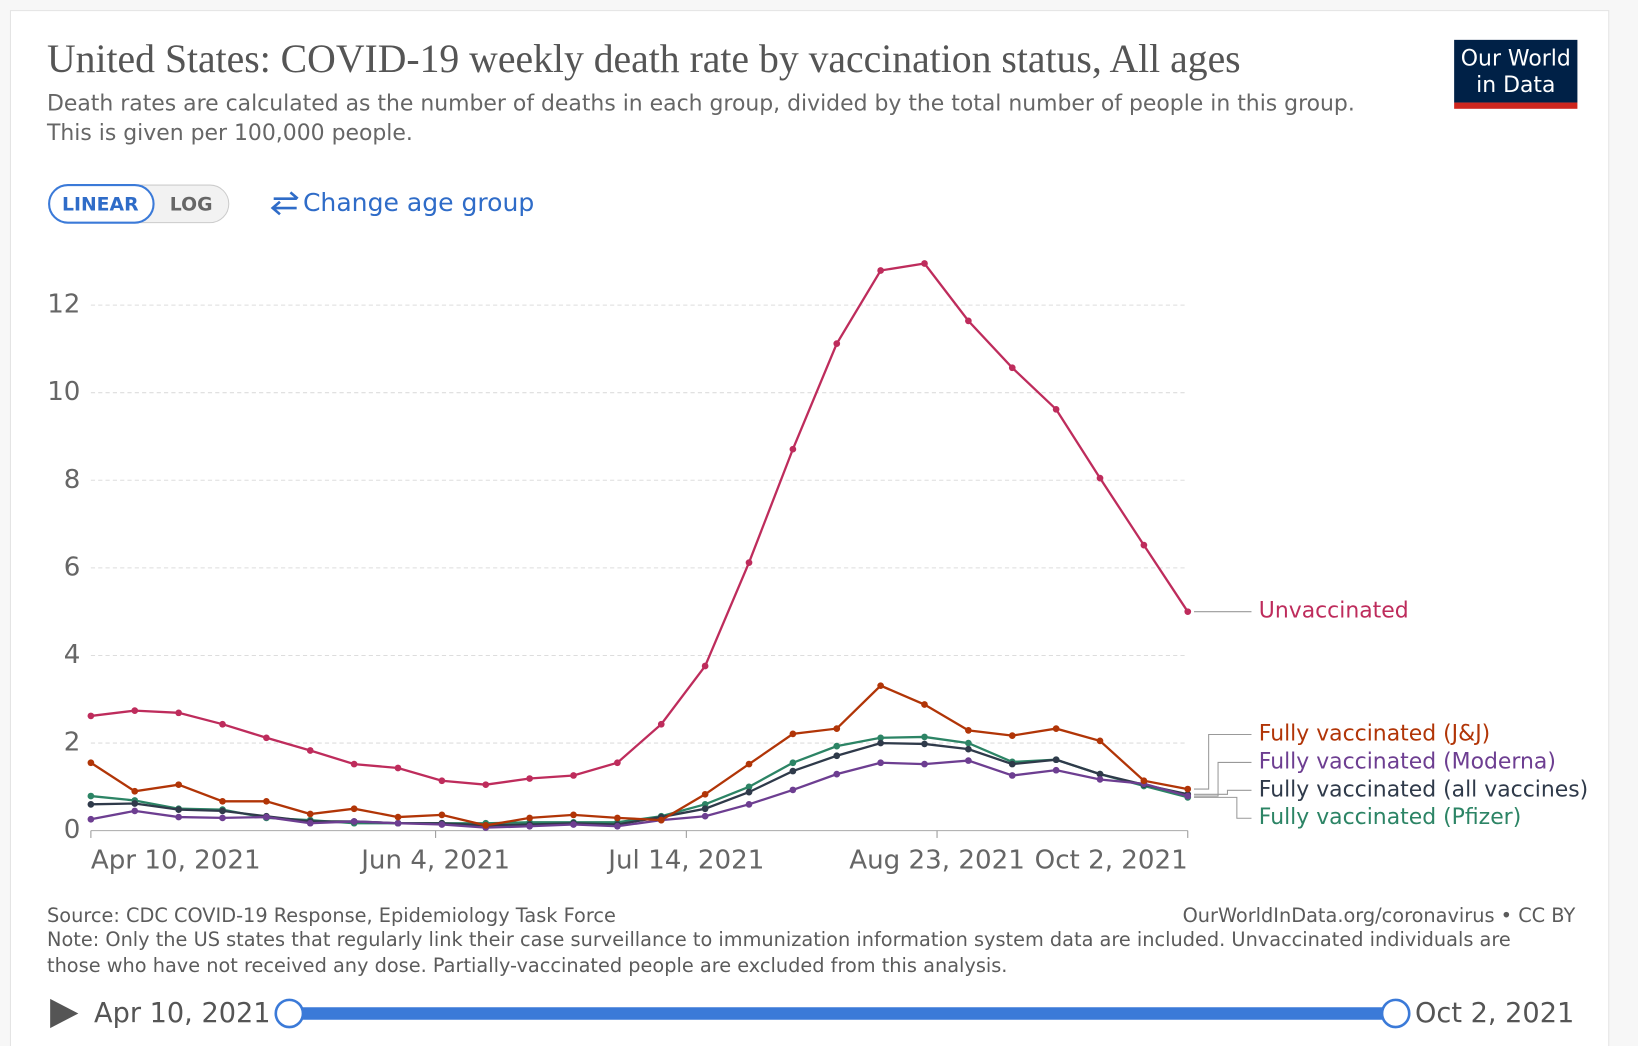 This screenshot has height=1046, width=1638. What do you see at coordinates (284, 203) in the screenshot?
I see `swap-icon` at bounding box center [284, 203].